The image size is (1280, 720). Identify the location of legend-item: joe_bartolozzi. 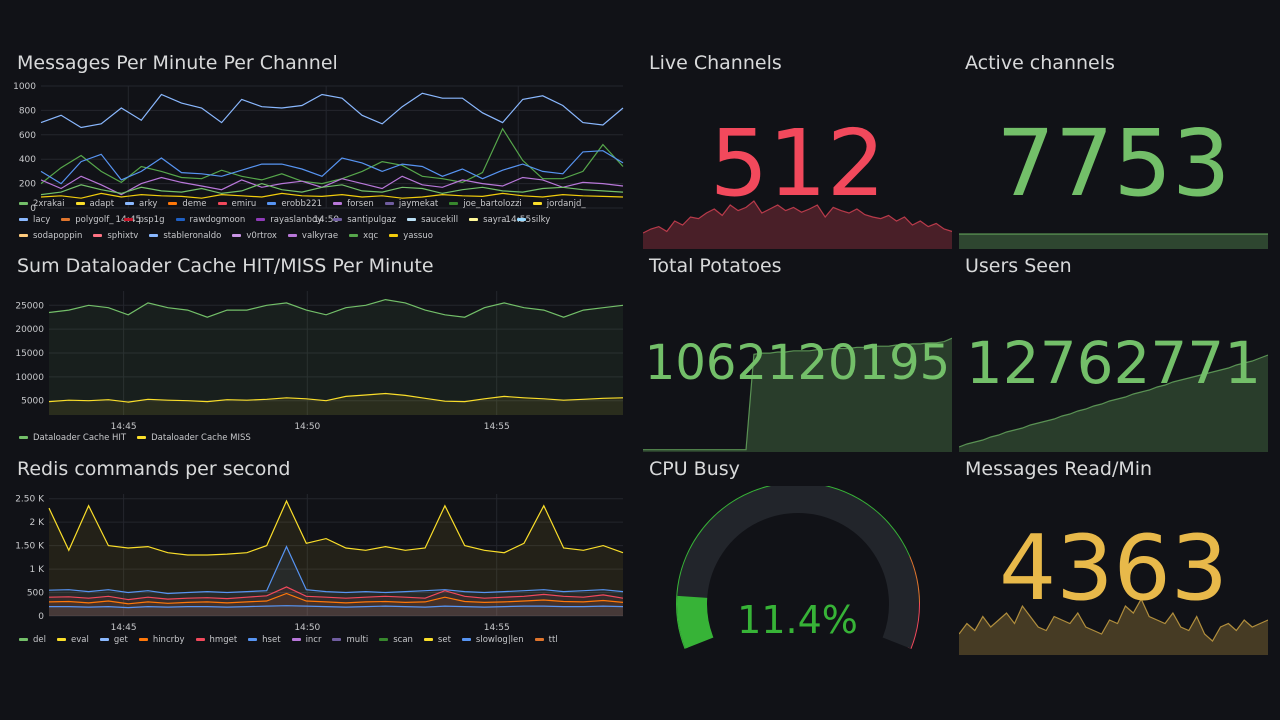
(485, 204).